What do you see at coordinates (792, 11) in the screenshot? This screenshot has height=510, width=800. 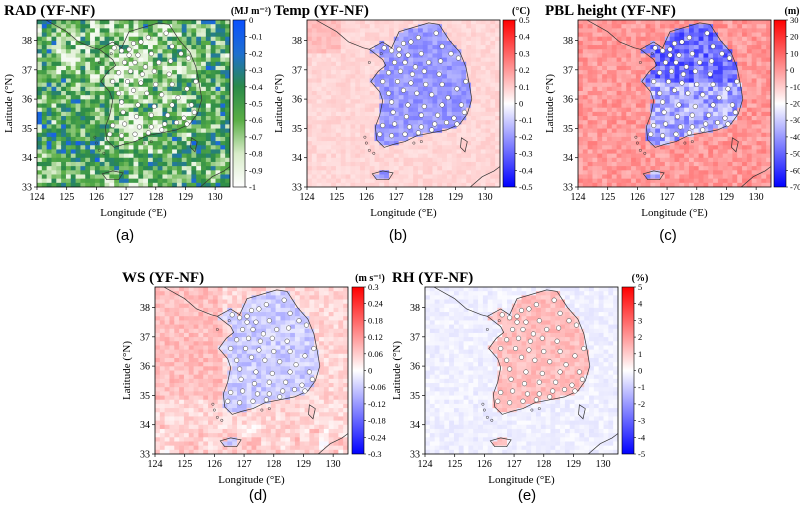 I see `colorbar-unit: (m)` at bounding box center [792, 11].